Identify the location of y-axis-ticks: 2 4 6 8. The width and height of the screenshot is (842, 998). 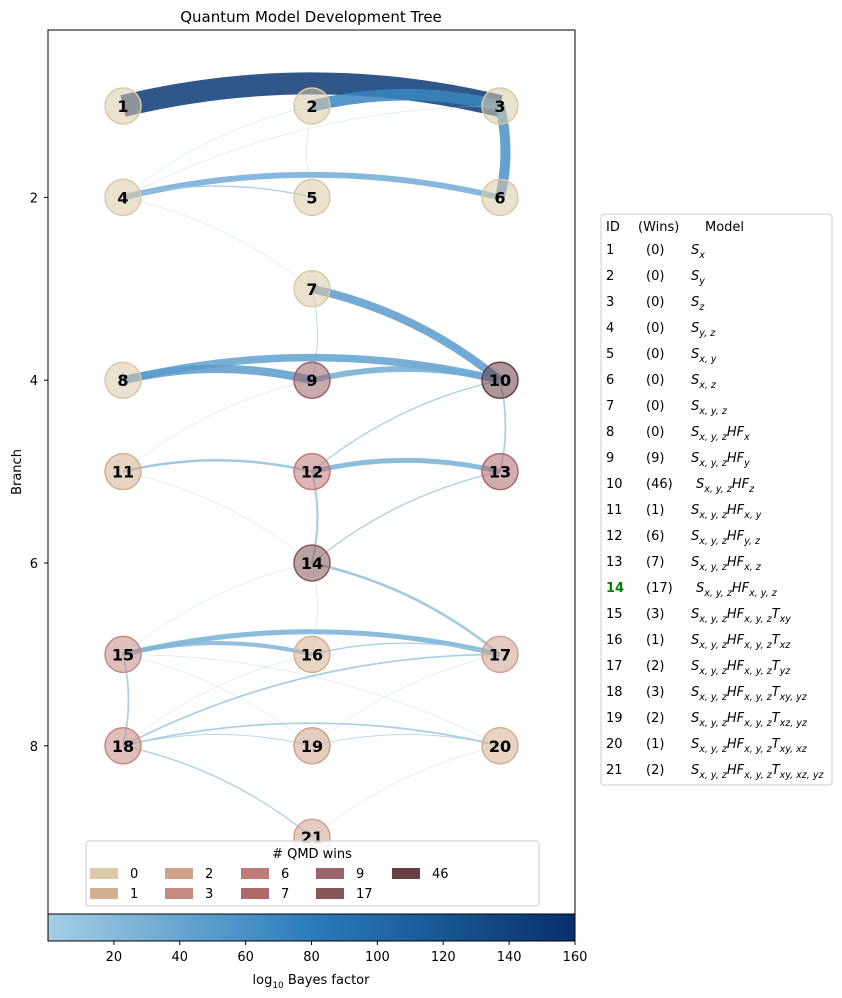
(39, 473).